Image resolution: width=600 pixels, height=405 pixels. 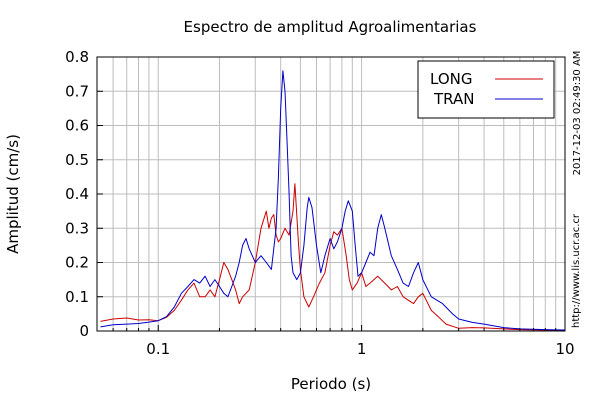 What do you see at coordinates (330, 27) in the screenshot?
I see `chart-title: Espectro de amplitud Agroalimentarias` at bounding box center [330, 27].